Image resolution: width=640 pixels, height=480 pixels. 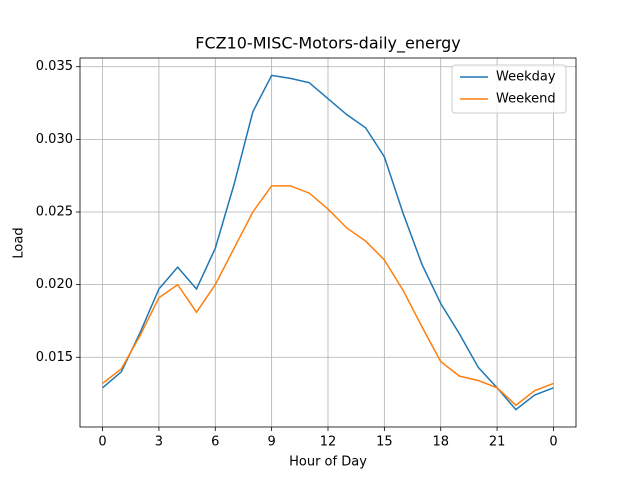 I want to click on x-tick-label: 21, so click(x=497, y=442).